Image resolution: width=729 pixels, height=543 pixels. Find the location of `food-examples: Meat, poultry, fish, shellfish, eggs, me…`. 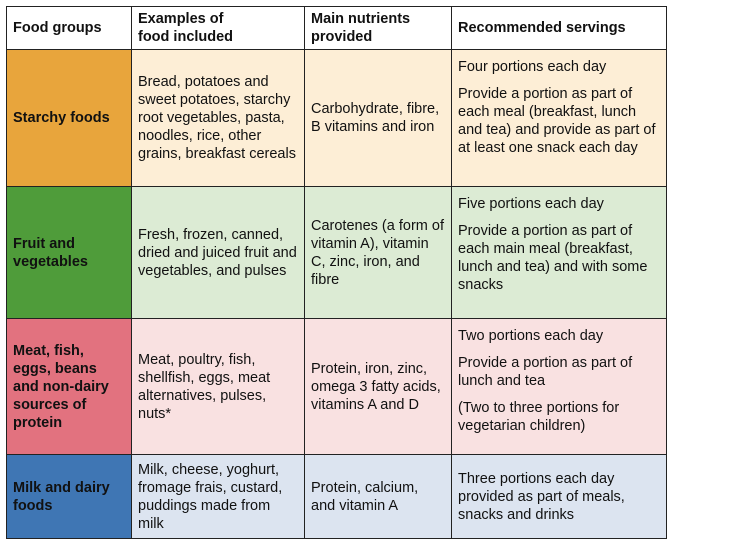

food-examples: Meat, poultry, fish, shellfish, eggs, me… is located at coordinates (218, 386).